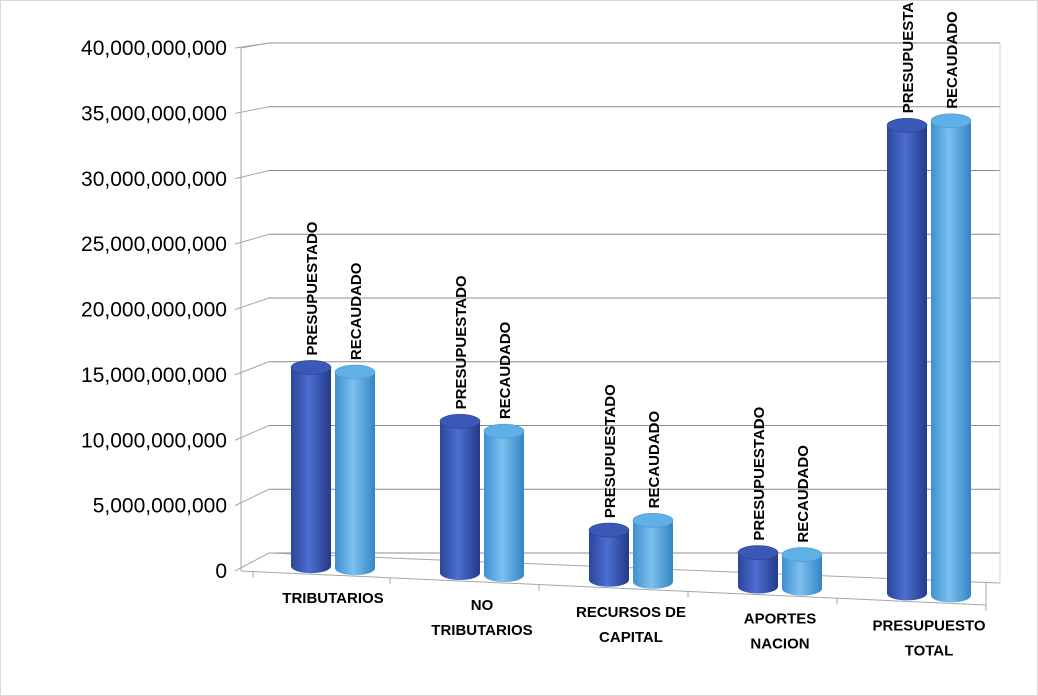 This screenshot has height=696, width=1038. I want to click on y-tick-label: 40,000,000,000, so click(154, 48).